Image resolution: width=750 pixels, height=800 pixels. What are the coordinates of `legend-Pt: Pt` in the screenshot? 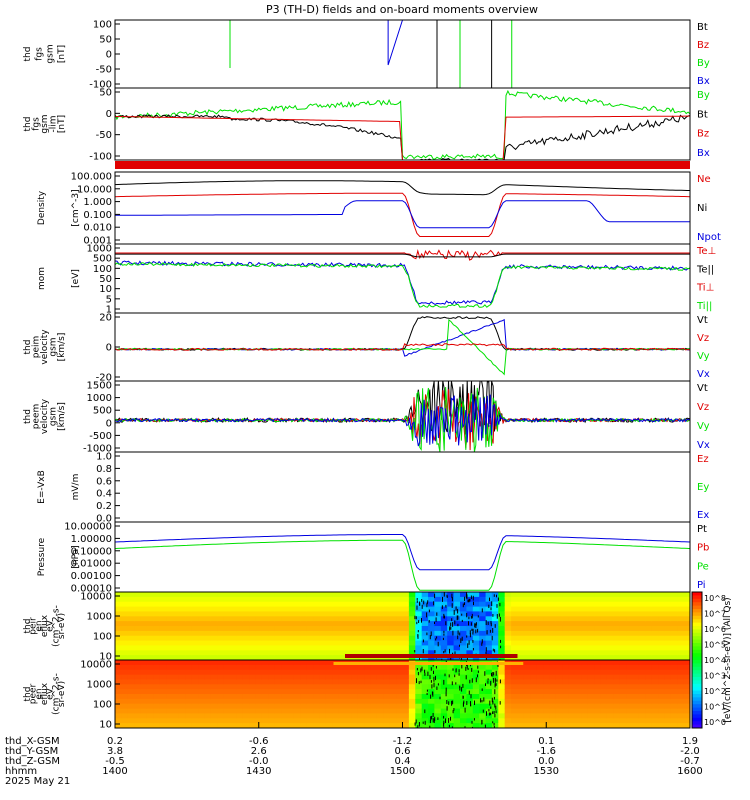 It's located at (702, 529).